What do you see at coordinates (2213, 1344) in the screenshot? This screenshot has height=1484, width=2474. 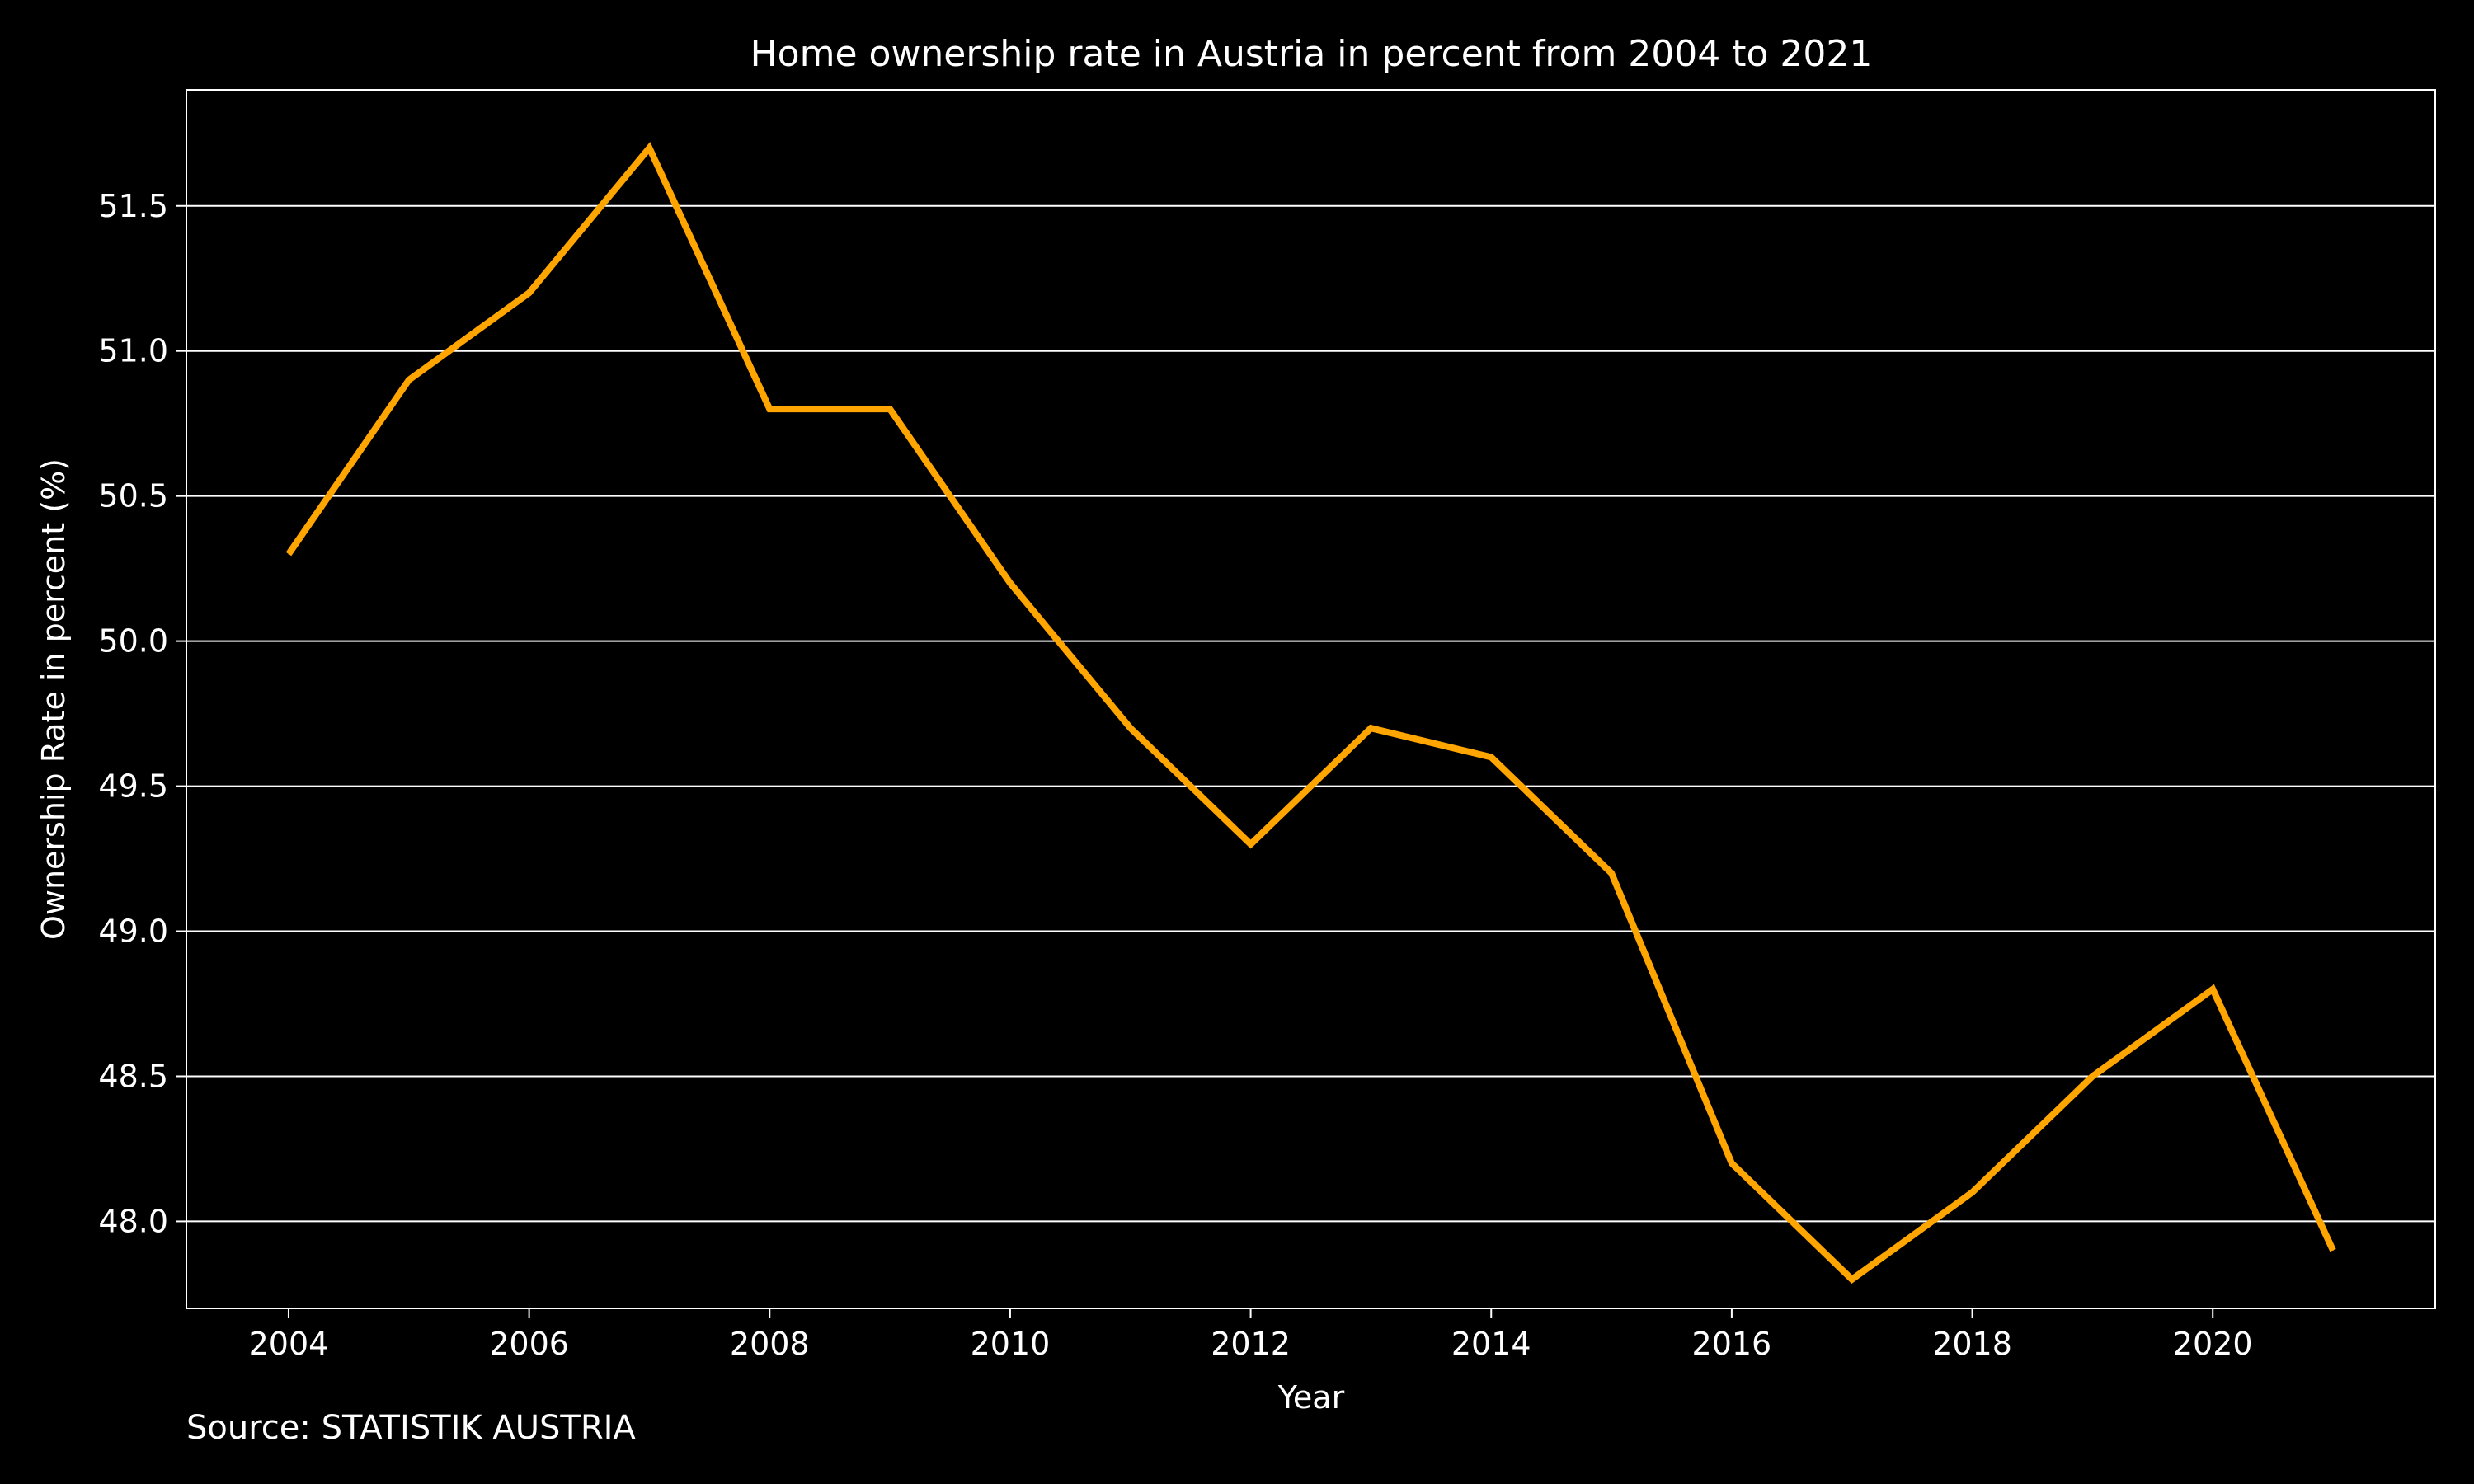 I see `x-tick-label: 2020` at bounding box center [2213, 1344].